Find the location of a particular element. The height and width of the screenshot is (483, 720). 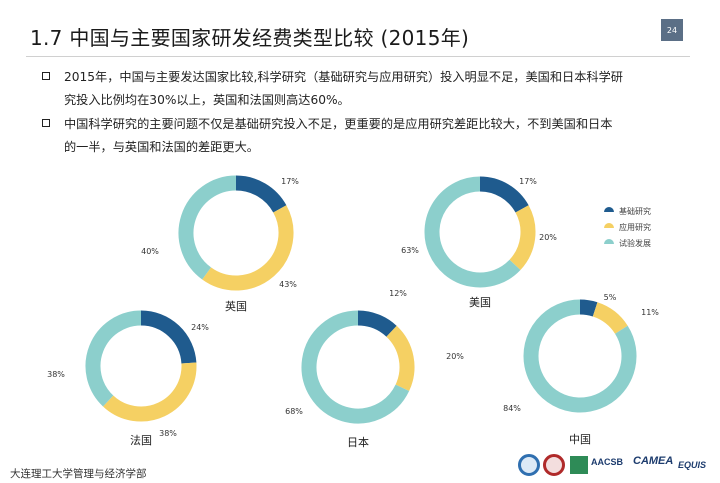

data-label: 40% is located at coordinates (150, 251).